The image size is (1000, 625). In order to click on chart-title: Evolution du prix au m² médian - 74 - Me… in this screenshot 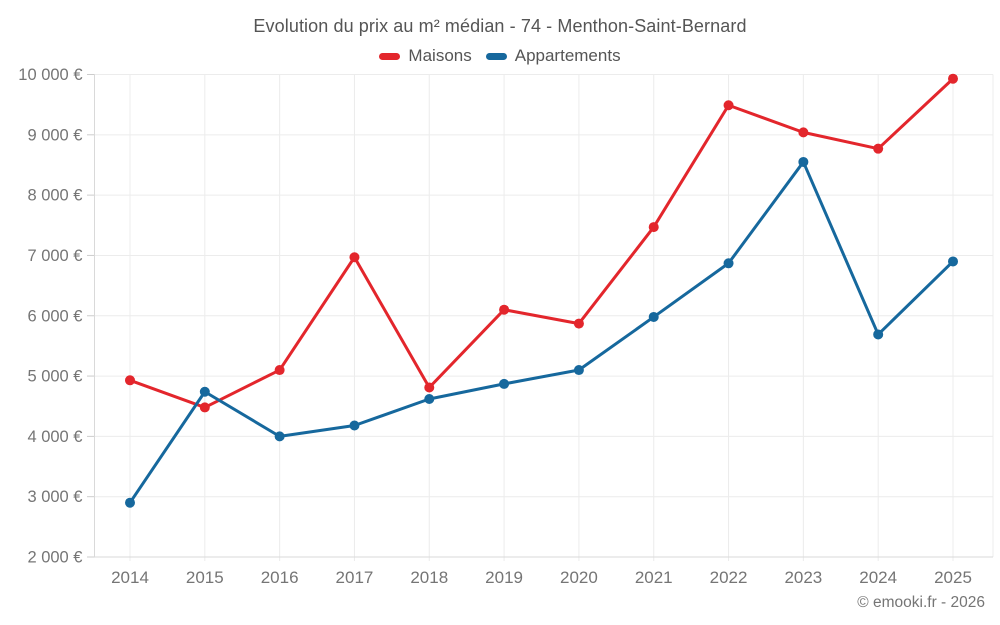, I will do `click(500, 26)`.